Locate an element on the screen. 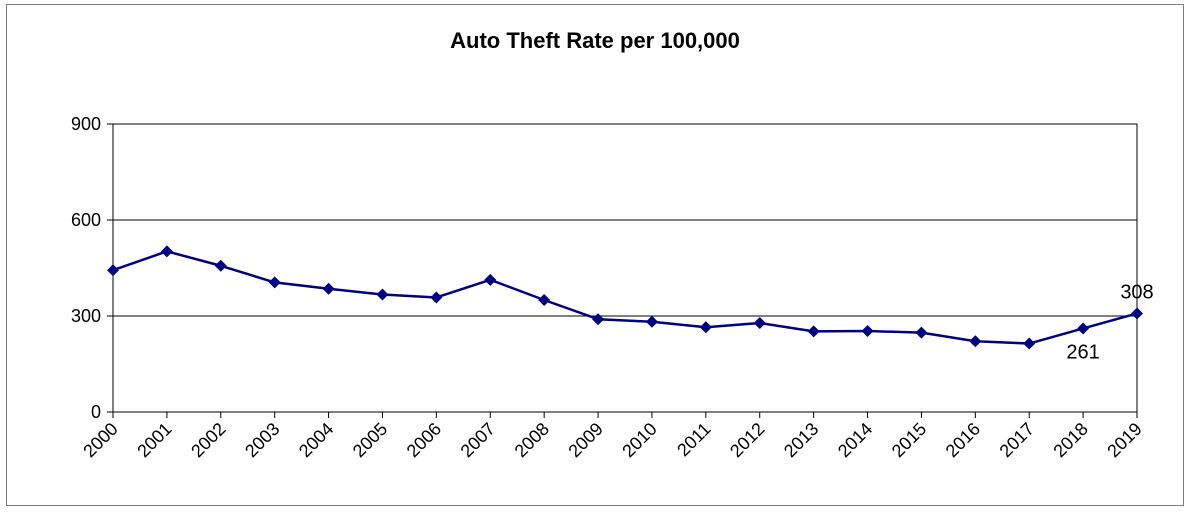 Image resolution: width=1190 pixels, height=512 pixels. x-tick-label: 2009 is located at coordinates (585, 440).